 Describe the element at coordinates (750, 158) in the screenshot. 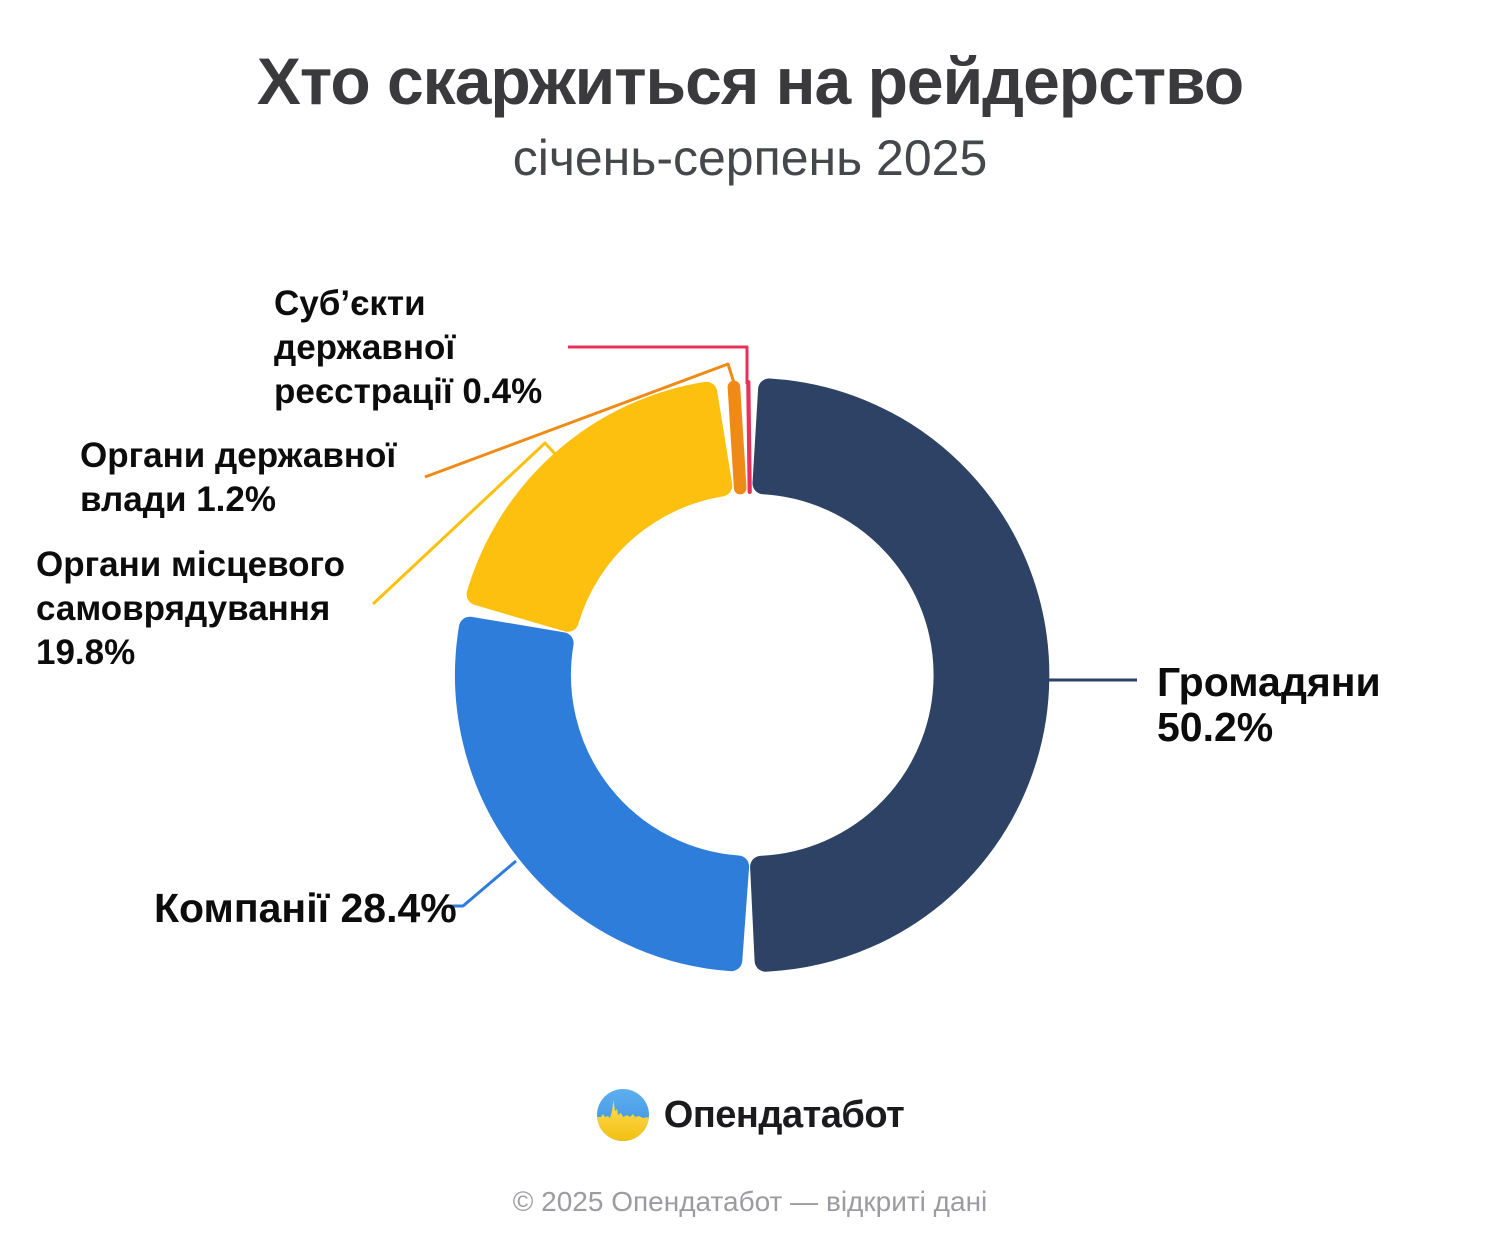

I see `chart-subtitle: січень-серпень 2025` at that location.